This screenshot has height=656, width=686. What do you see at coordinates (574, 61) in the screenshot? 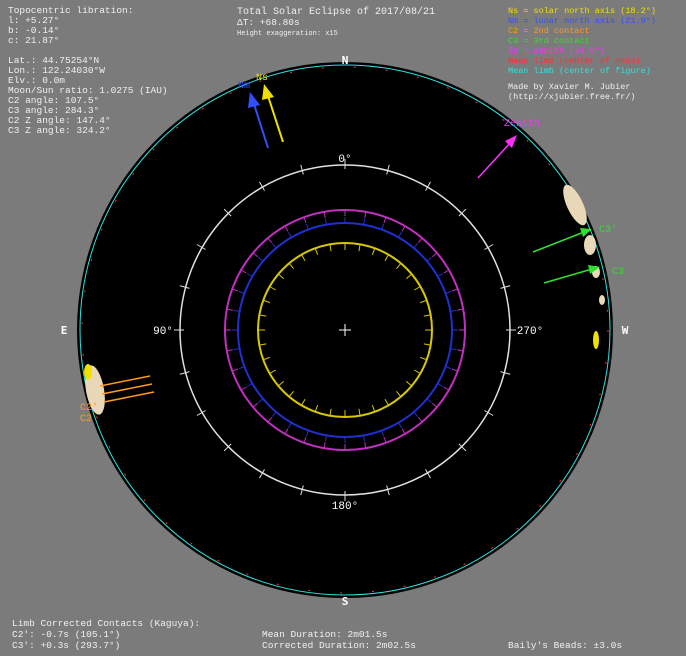
I see `legend-entry: Mean limb (center of mass)` at bounding box center [574, 61].